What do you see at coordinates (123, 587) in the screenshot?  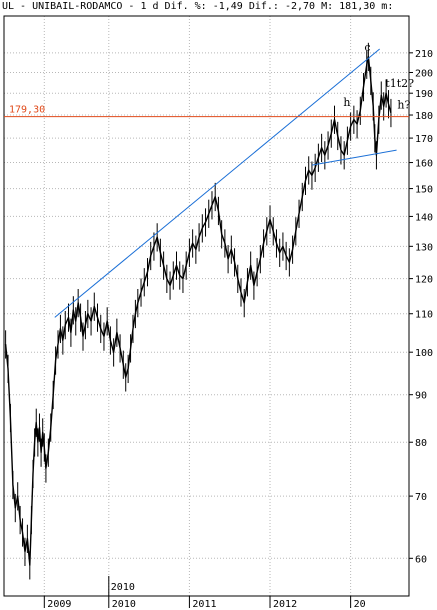 I see `year-marker-label: 2010` at bounding box center [123, 587].